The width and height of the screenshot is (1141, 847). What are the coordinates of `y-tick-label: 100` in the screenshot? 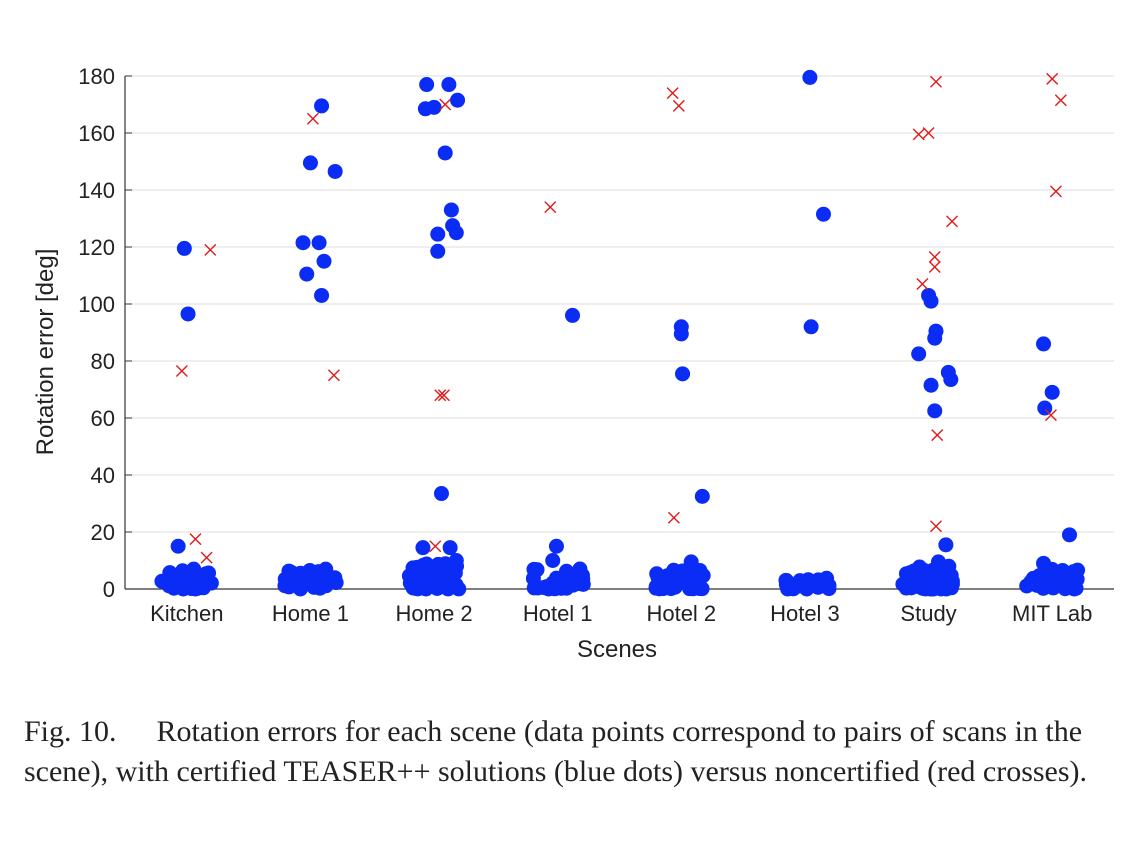 It's located at (96, 304).